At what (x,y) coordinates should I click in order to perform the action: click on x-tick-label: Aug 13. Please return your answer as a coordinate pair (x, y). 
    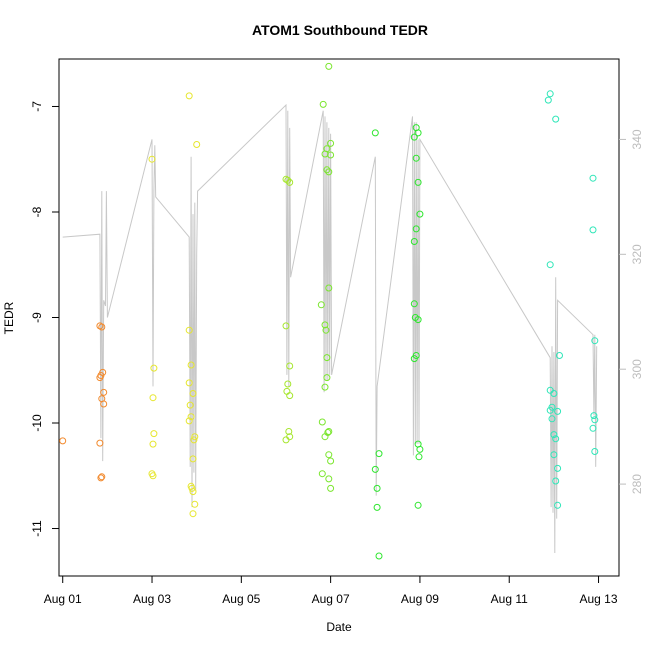
    Looking at the image, I should click on (599, 599).